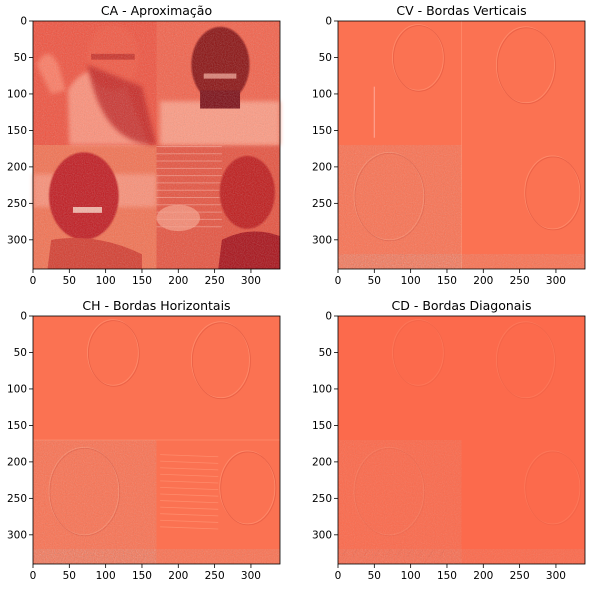 The width and height of the screenshot is (591, 594). What do you see at coordinates (156, 10) in the screenshot?
I see `panel-title: CA - Aproximação` at bounding box center [156, 10].